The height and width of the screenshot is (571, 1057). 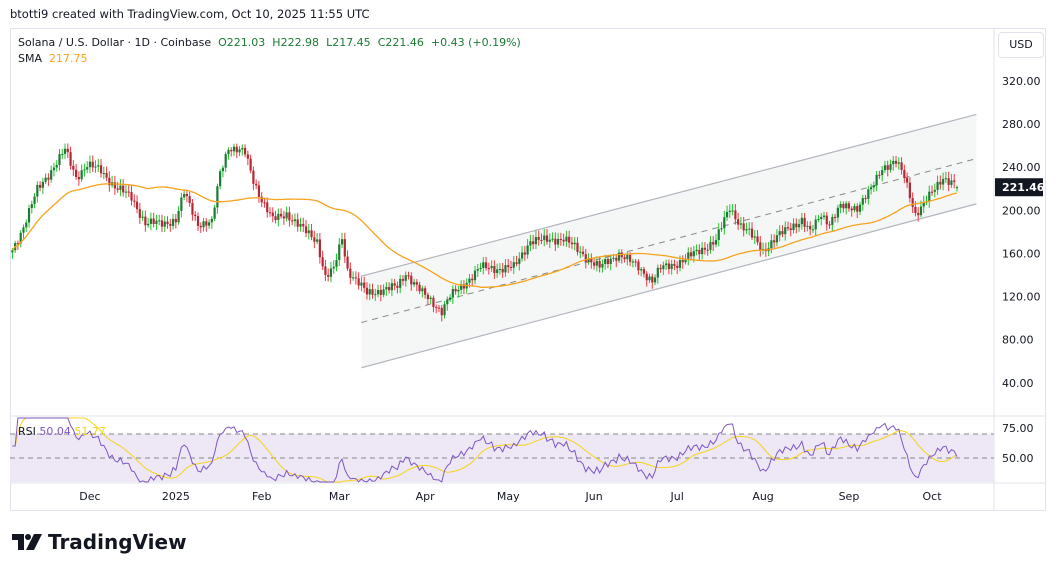 I want to click on time-tick-label: Oct, so click(x=933, y=496).